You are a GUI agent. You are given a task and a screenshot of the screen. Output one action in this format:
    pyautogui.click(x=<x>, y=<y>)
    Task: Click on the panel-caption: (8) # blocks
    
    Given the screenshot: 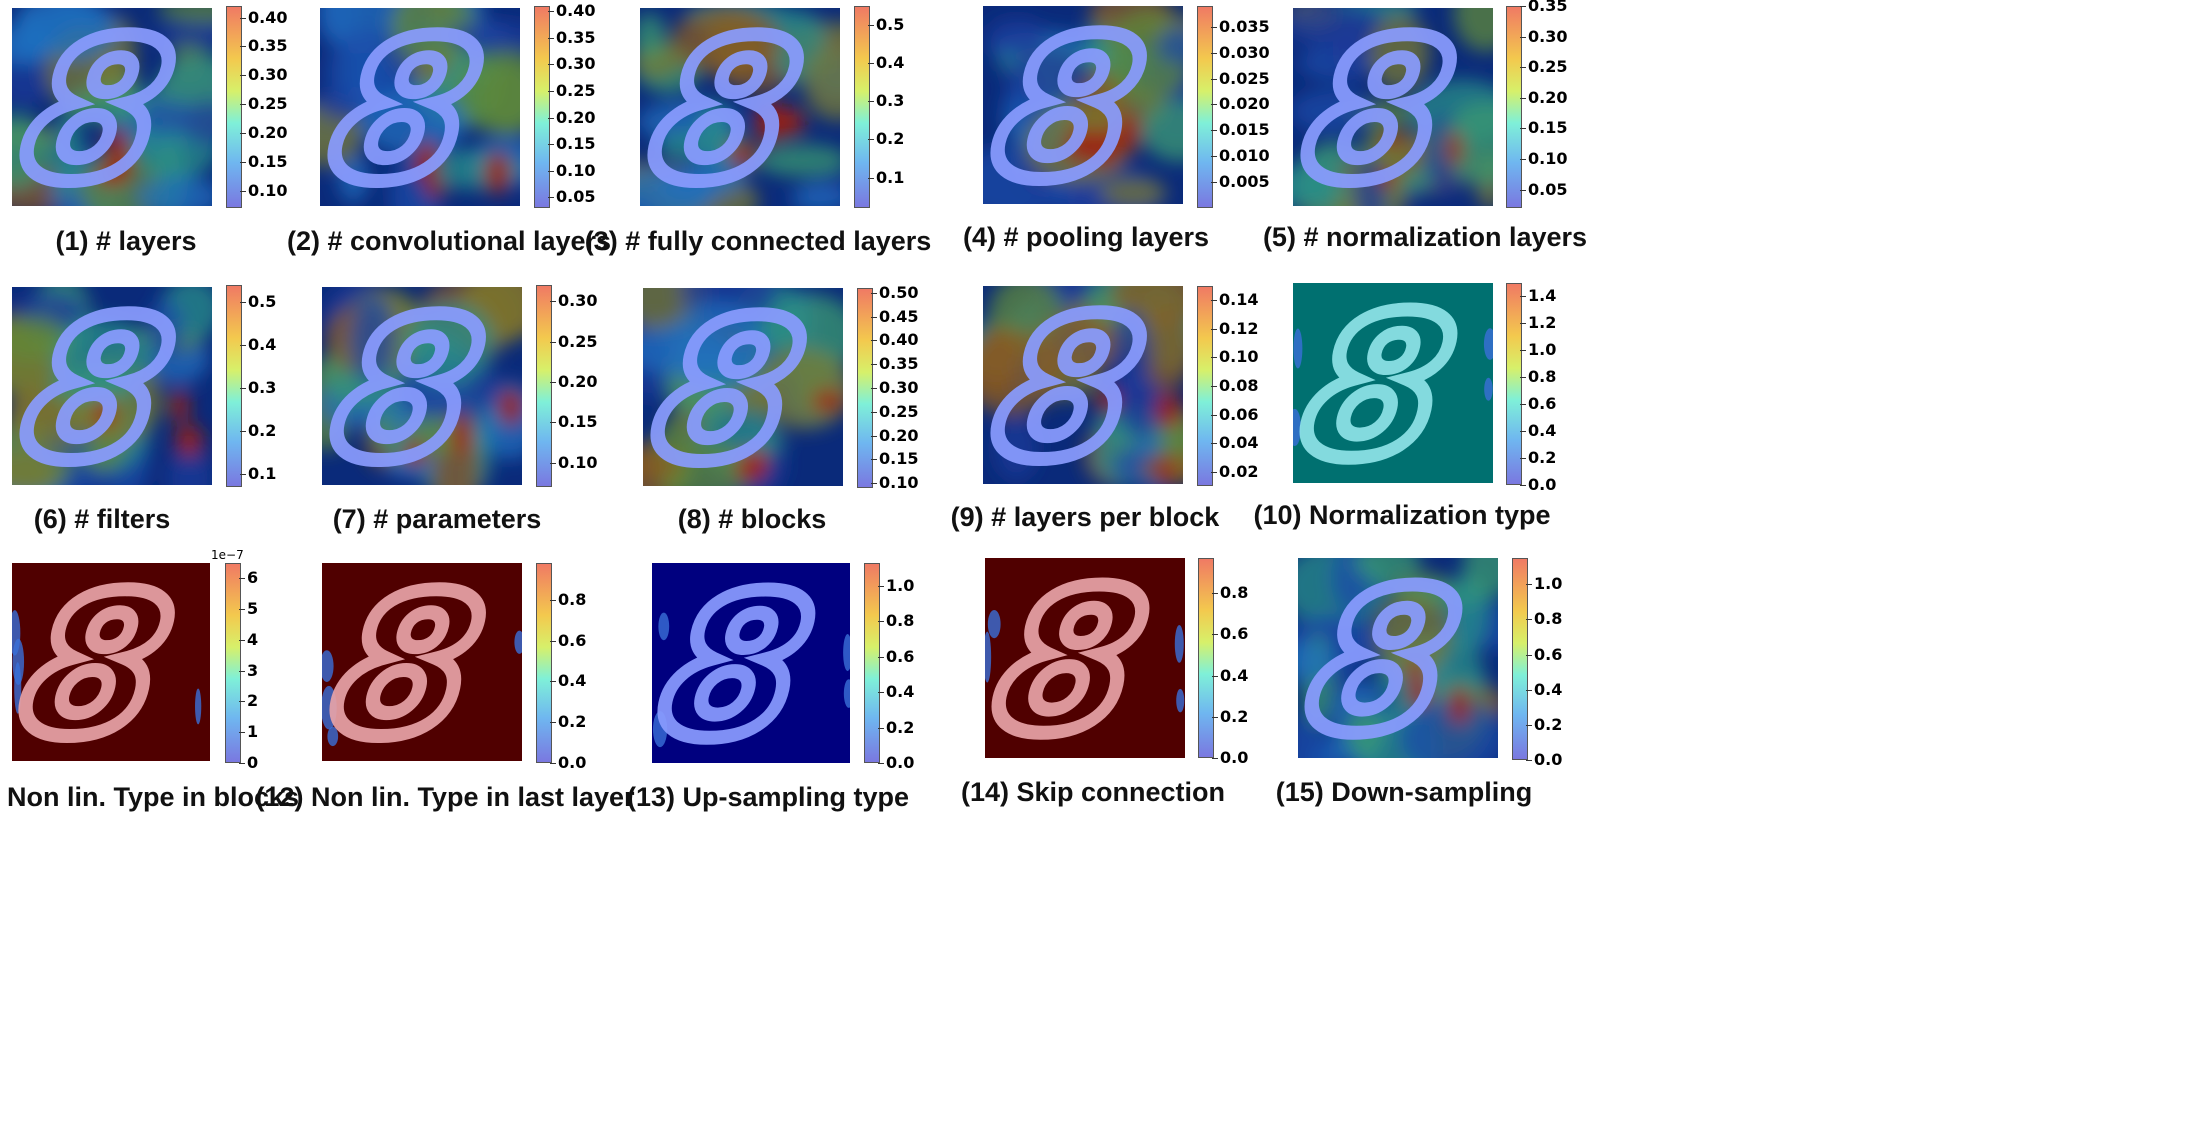 What is the action you would take?
    pyautogui.click(x=752, y=519)
    